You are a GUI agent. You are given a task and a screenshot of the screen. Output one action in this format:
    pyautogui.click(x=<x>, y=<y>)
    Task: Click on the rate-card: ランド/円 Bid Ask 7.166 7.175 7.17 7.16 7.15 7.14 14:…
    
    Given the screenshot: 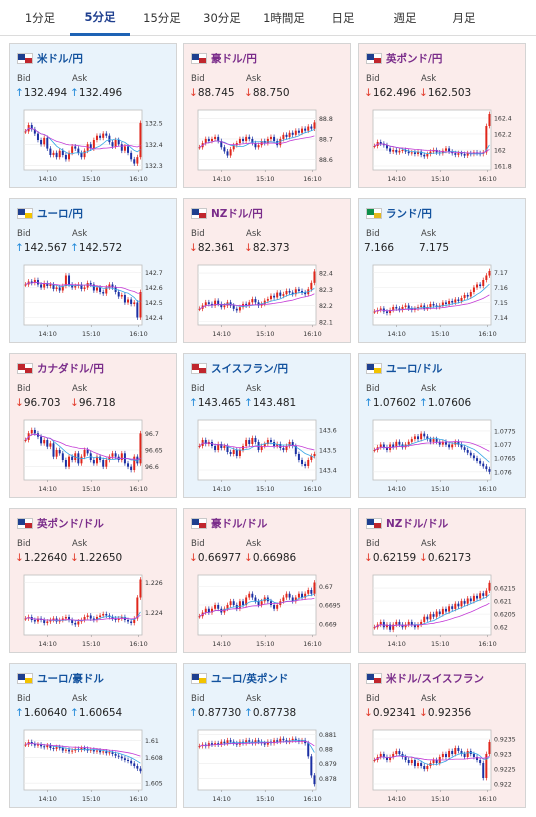 What is the action you would take?
    pyautogui.click(x=442, y=270)
    